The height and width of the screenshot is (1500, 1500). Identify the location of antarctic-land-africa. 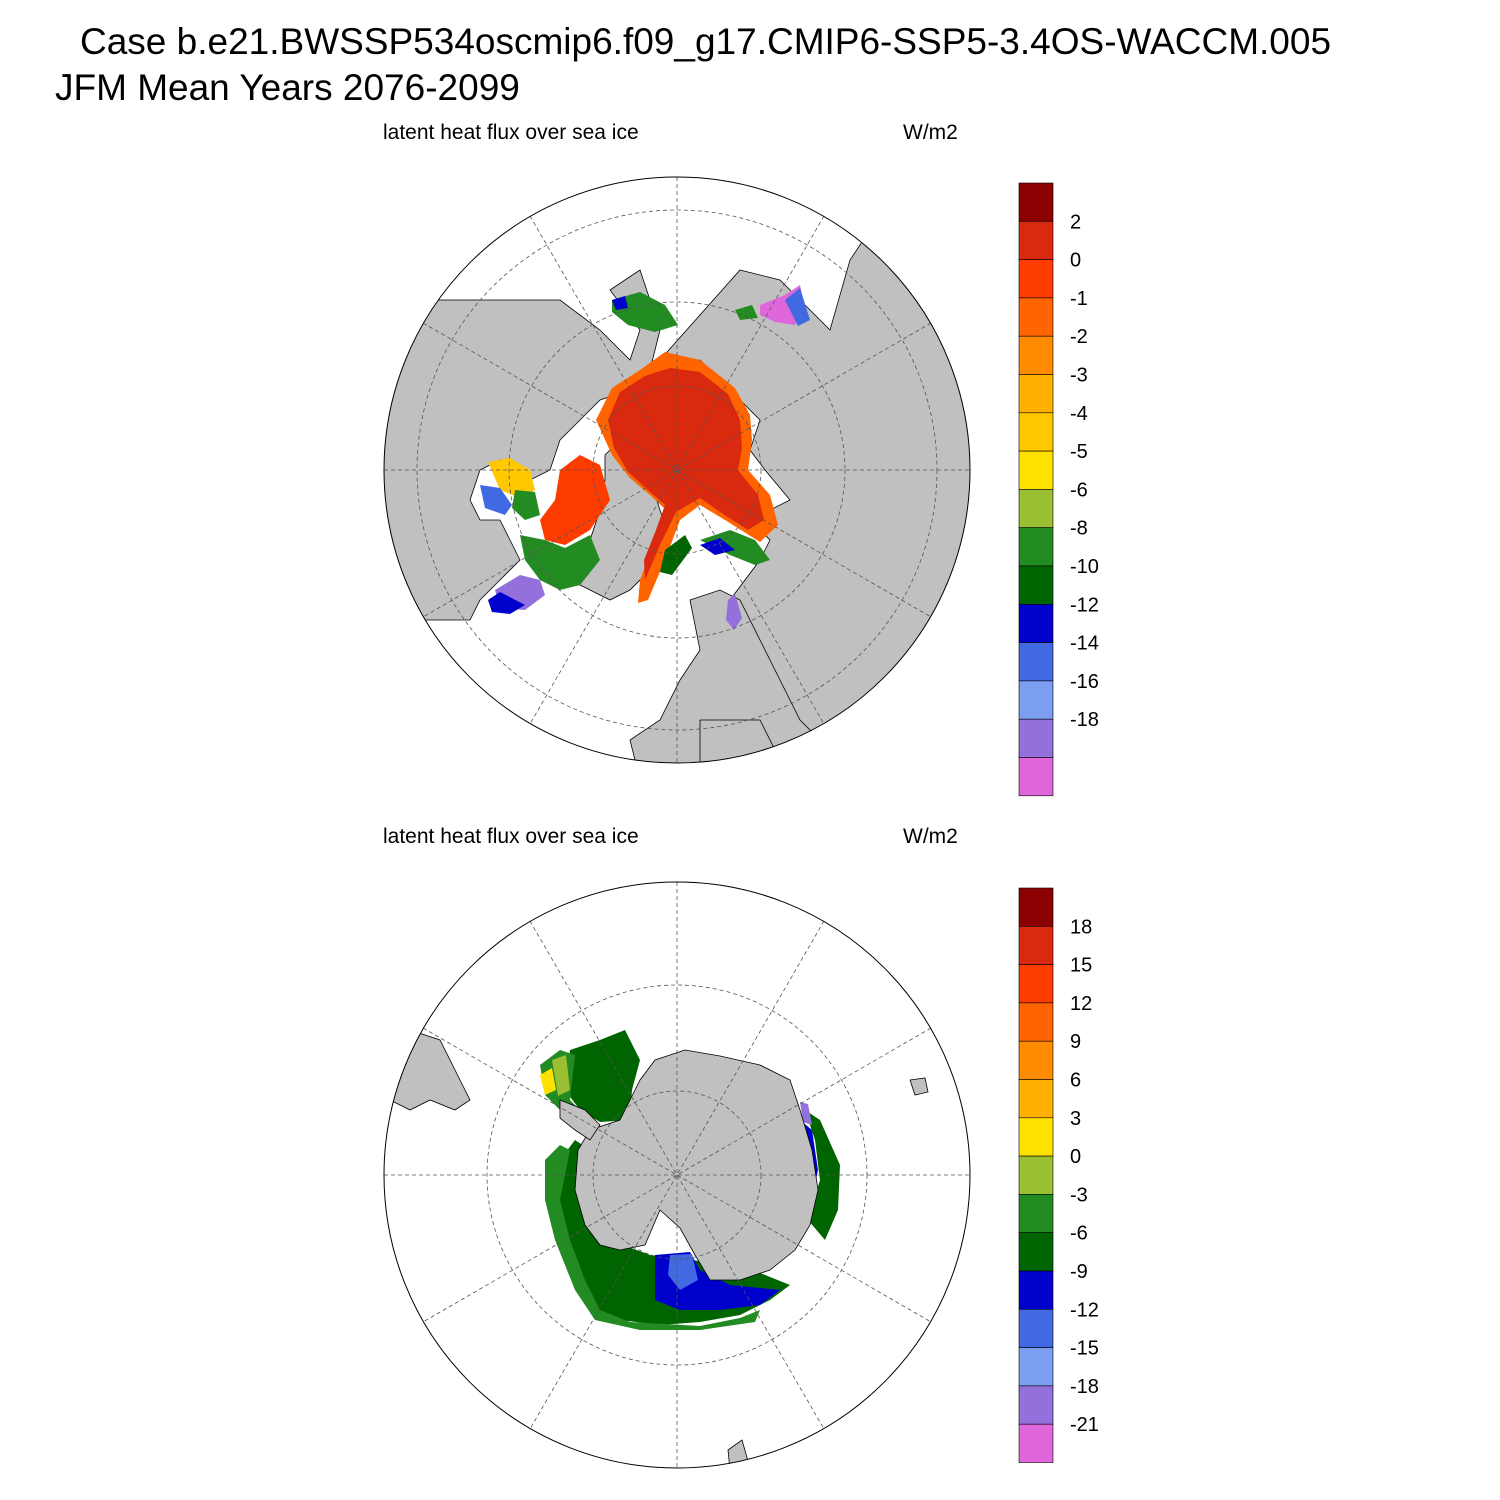
(919, 1086).